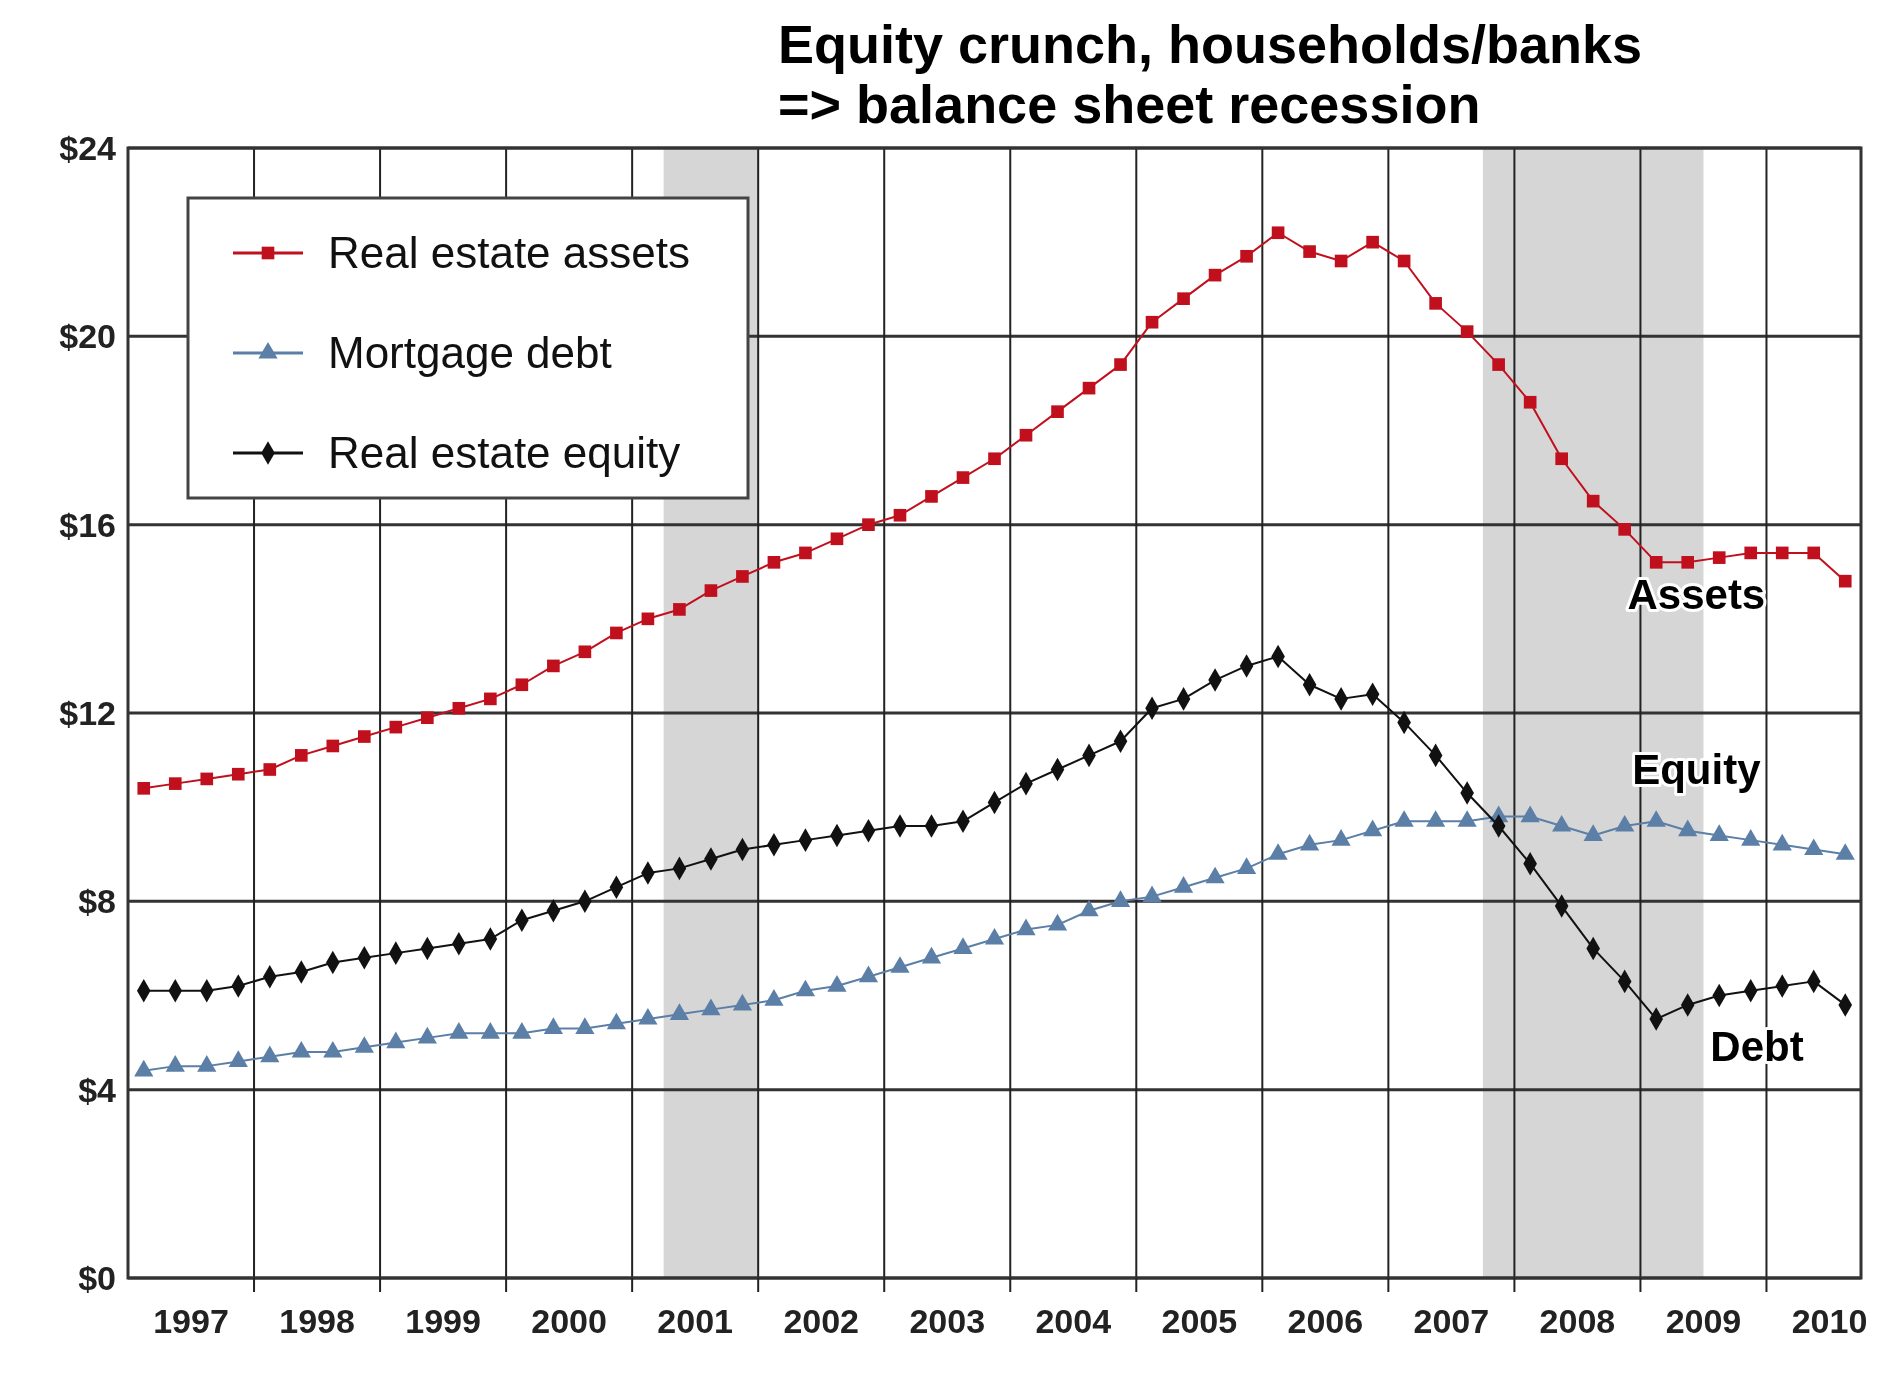  I want to click on y-tick-label: $16, so click(87, 524).